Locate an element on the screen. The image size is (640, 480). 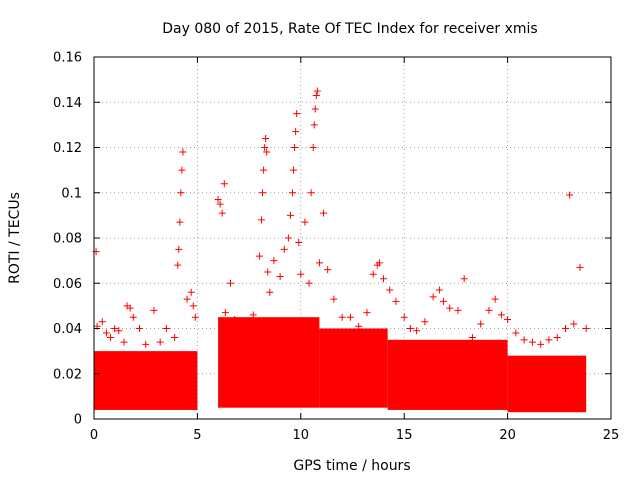
y-tick-label: 0.04 is located at coordinates (67, 329).